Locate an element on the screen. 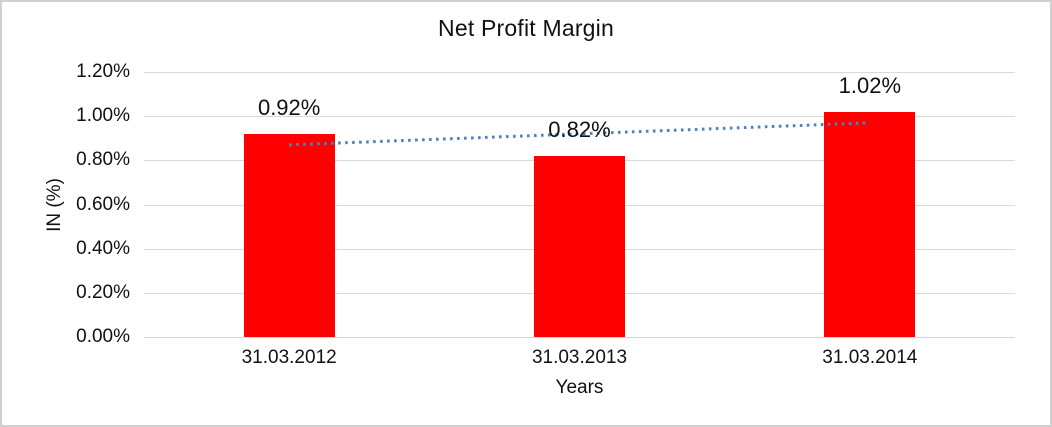 Image resolution: width=1052 pixels, height=427 pixels. x-axis-title: Years is located at coordinates (579, 387).